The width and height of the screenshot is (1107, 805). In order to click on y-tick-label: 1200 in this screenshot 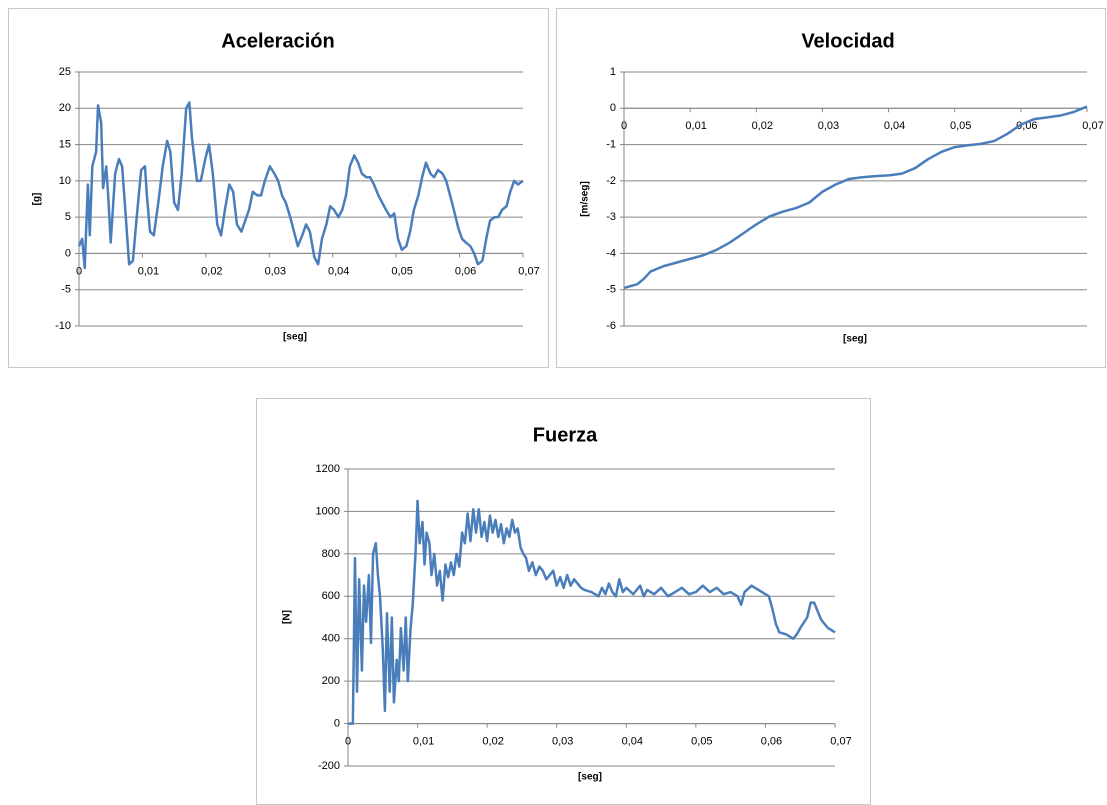, I will do `click(328, 469)`.